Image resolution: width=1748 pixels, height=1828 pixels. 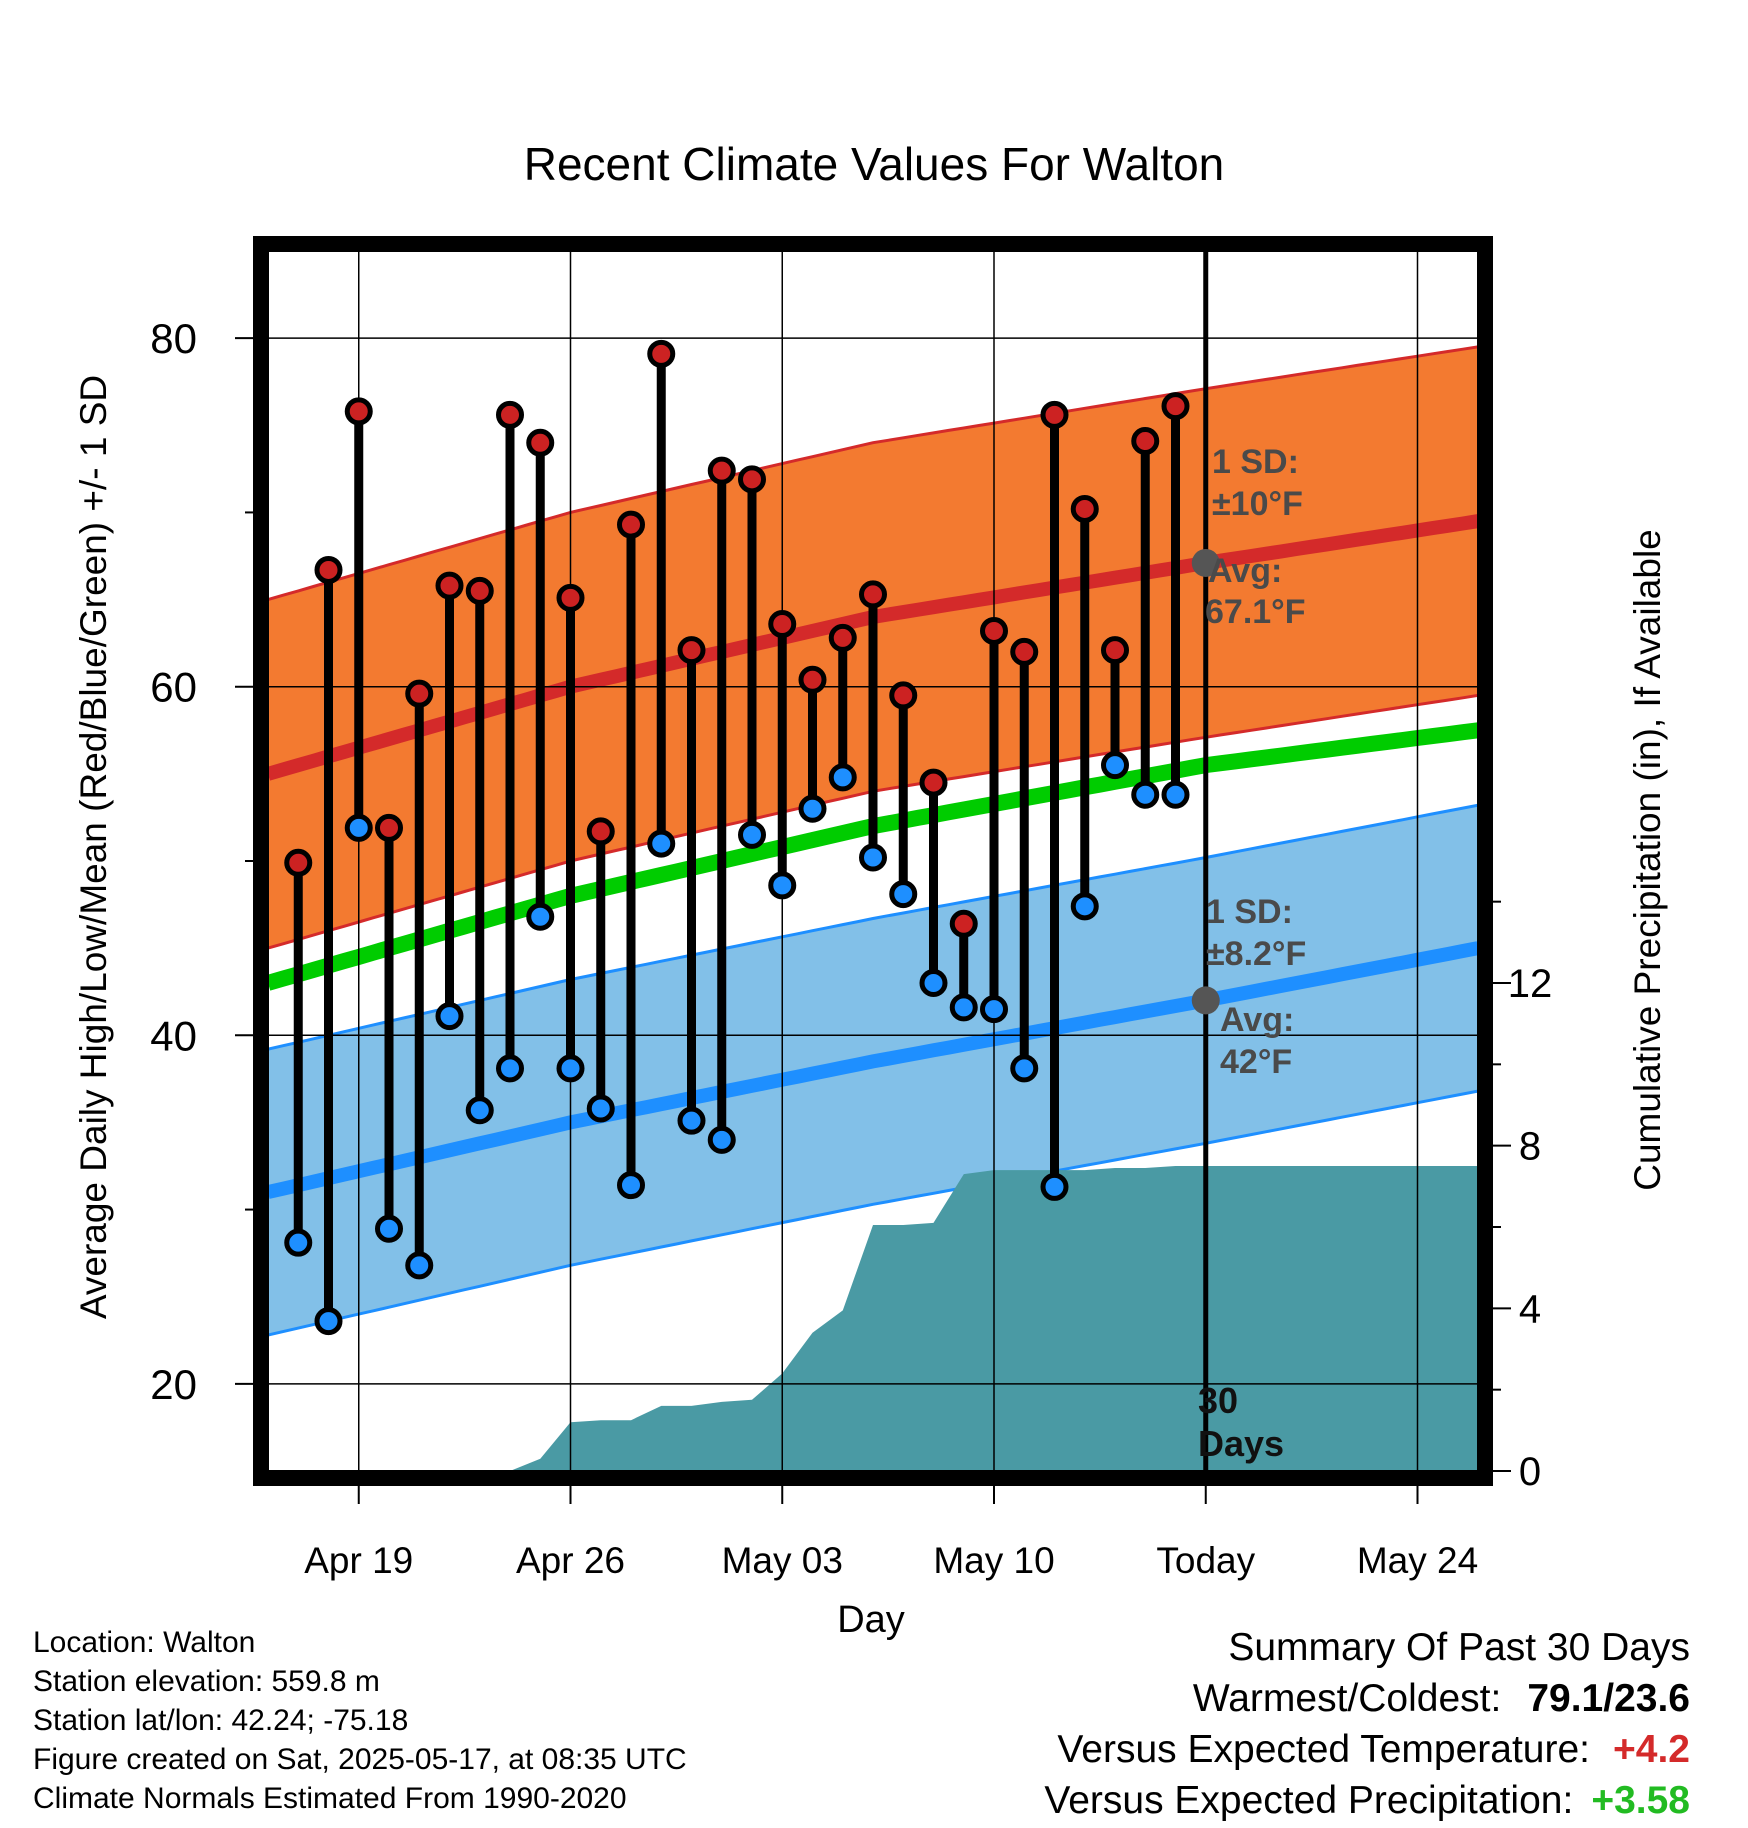 What do you see at coordinates (1640, 1800) in the screenshot?
I see `precip-value: +3.58` at bounding box center [1640, 1800].